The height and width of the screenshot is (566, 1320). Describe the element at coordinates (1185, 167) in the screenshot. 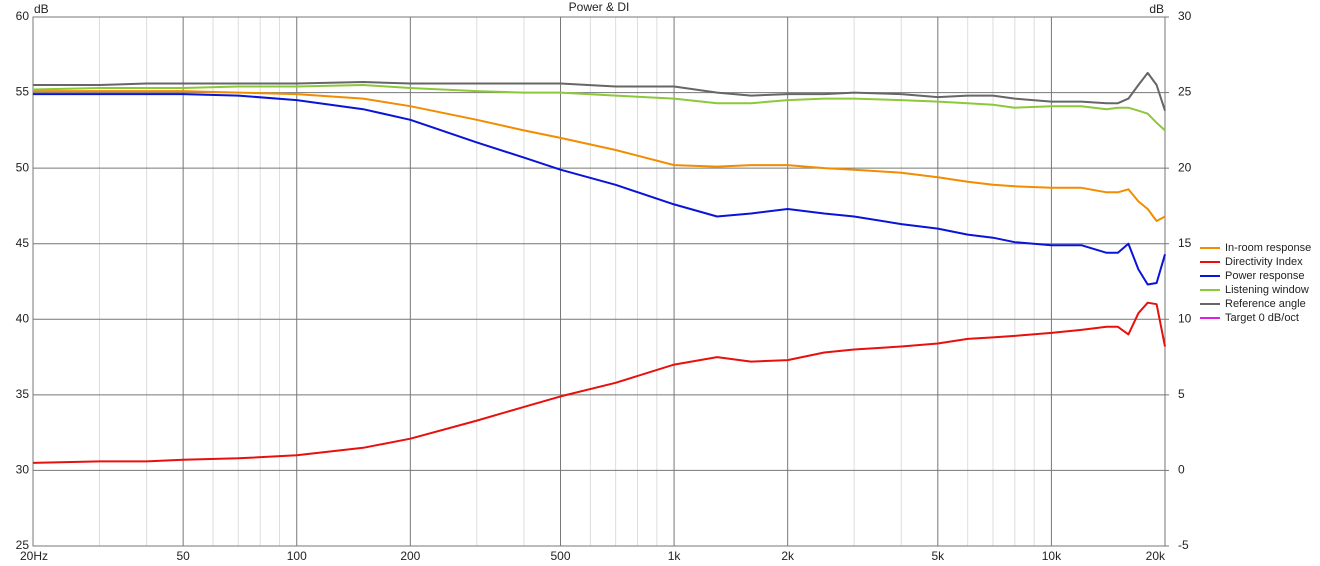

I see `y2-tick-label: 20` at that location.